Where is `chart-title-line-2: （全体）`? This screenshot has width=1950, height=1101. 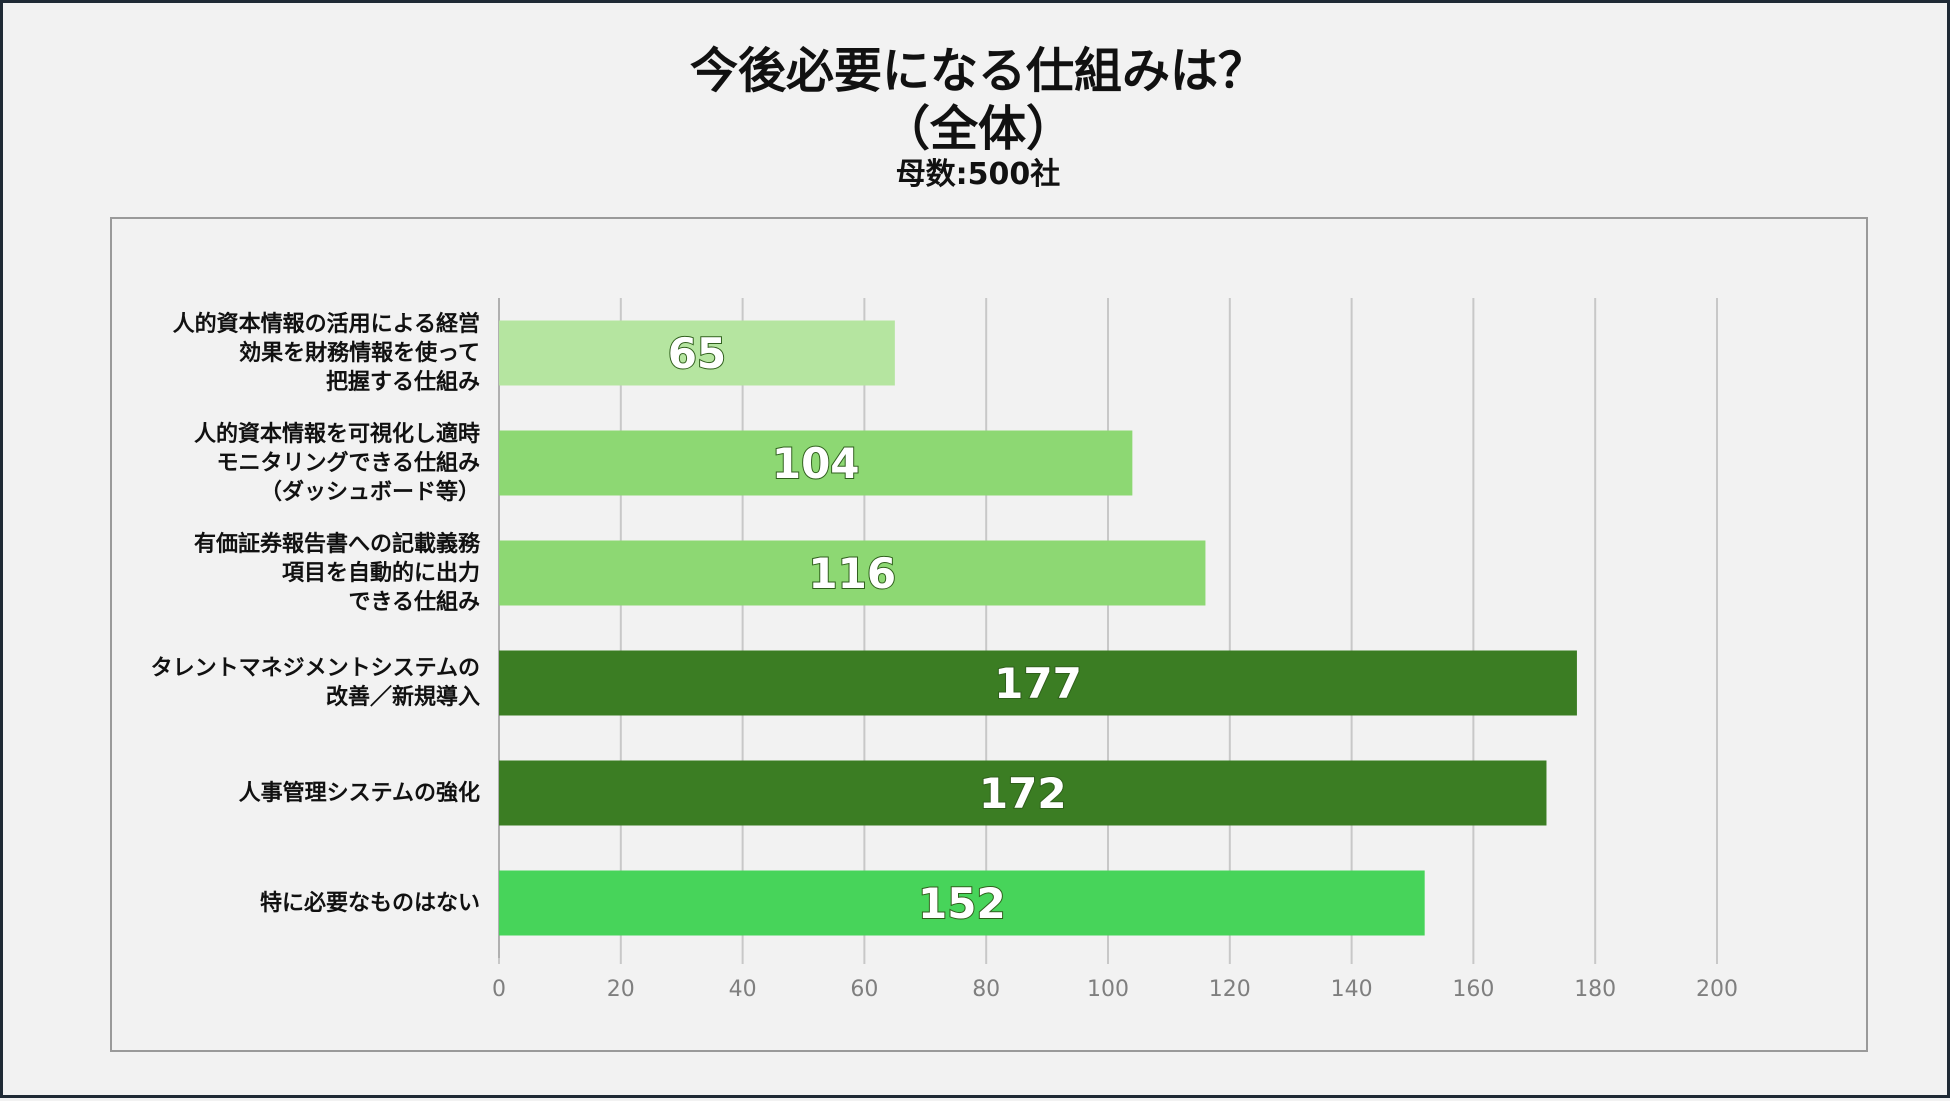
chart-title-line-2: （全体） is located at coordinates (977, 129).